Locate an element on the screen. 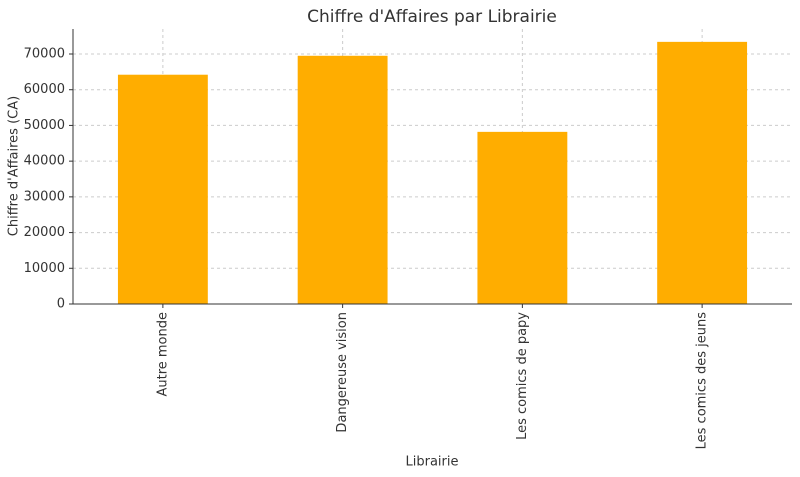  x-axis-label: Librairie is located at coordinates (432, 462).